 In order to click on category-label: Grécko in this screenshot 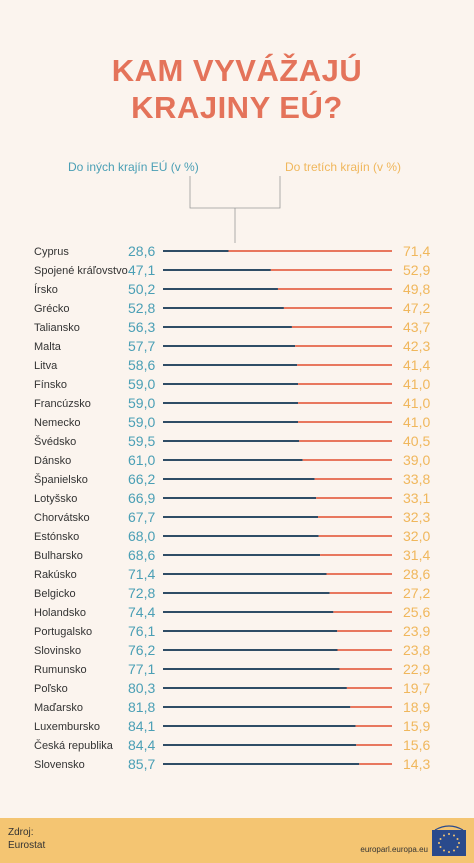, I will do `click(51, 309)`.